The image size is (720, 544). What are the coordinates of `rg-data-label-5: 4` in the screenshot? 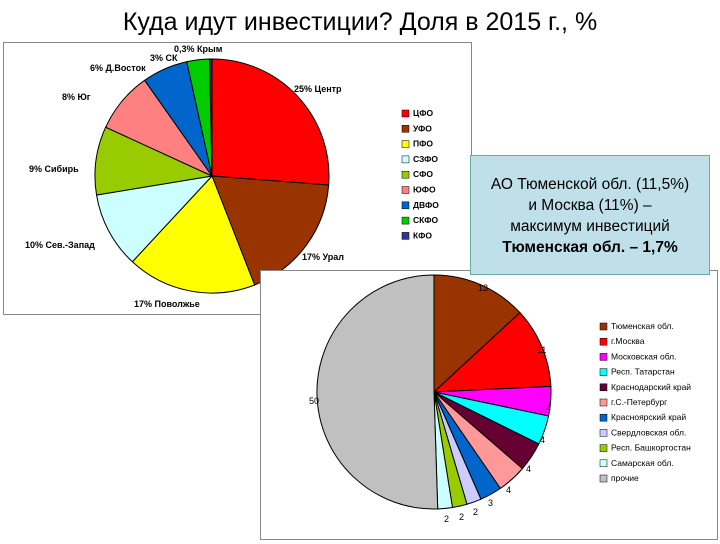 It's located at (508, 490).